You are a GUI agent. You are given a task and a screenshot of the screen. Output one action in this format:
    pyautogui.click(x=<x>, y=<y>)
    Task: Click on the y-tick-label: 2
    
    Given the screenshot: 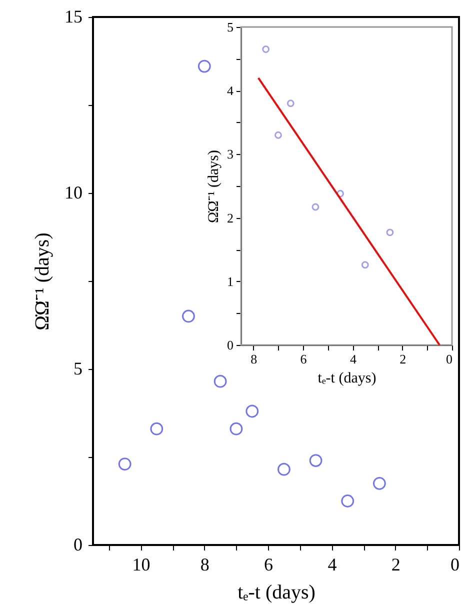 What is the action you would take?
    pyautogui.click(x=230, y=218)
    